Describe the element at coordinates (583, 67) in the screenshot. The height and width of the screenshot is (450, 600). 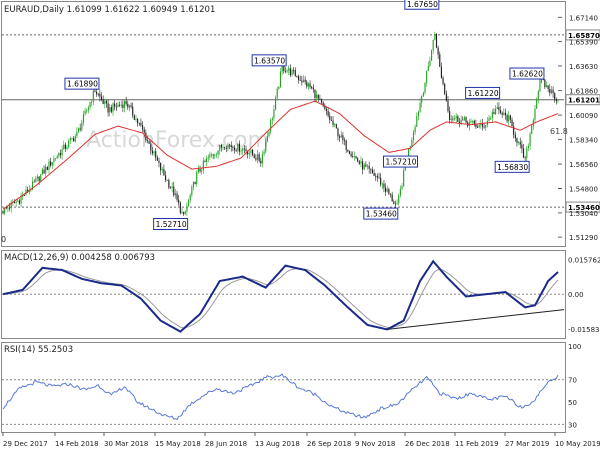
I see `y-tick-label: 1.63630` at that location.